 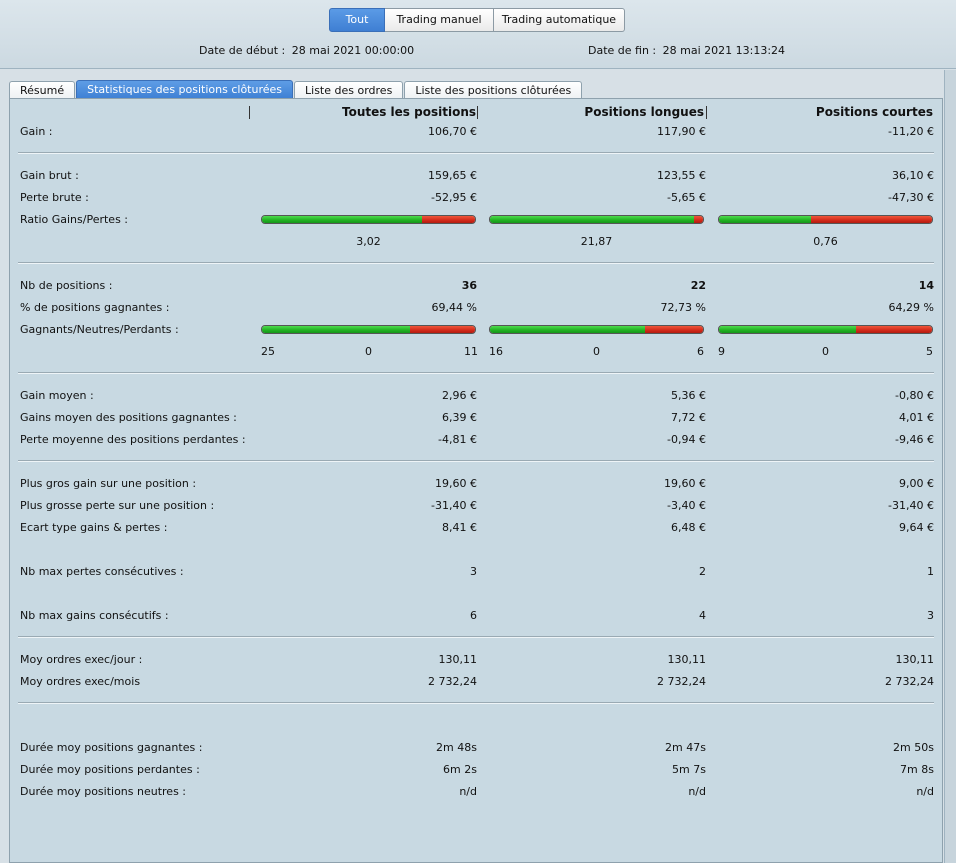 What do you see at coordinates (930, 615) in the screenshot?
I see `value-short: 3` at bounding box center [930, 615].